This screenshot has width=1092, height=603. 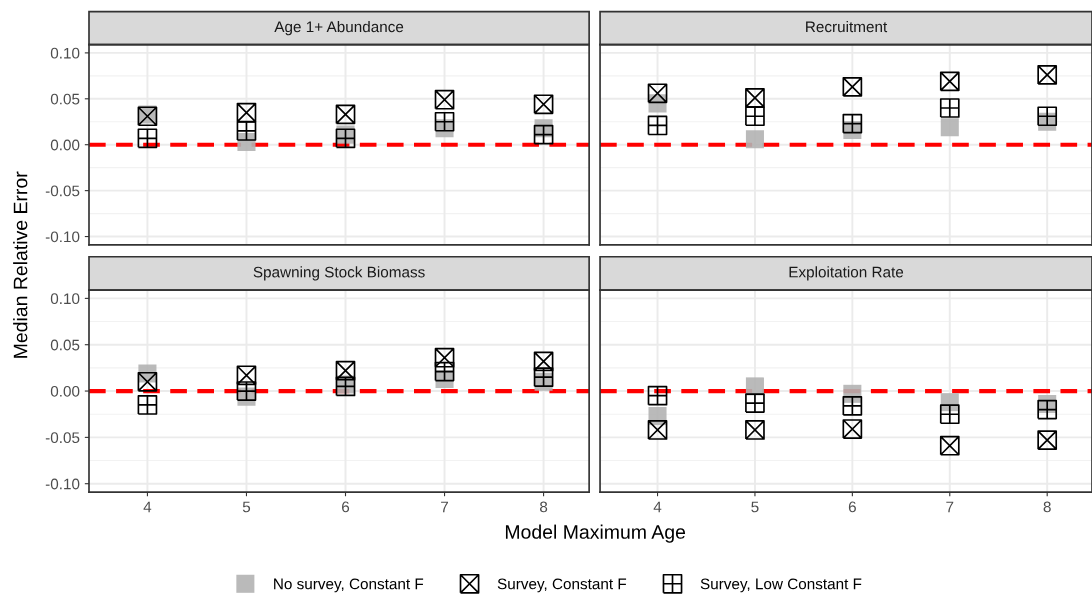 What do you see at coordinates (339, 28) in the screenshot?
I see `chart-title: Age 1+ Abundance` at bounding box center [339, 28].